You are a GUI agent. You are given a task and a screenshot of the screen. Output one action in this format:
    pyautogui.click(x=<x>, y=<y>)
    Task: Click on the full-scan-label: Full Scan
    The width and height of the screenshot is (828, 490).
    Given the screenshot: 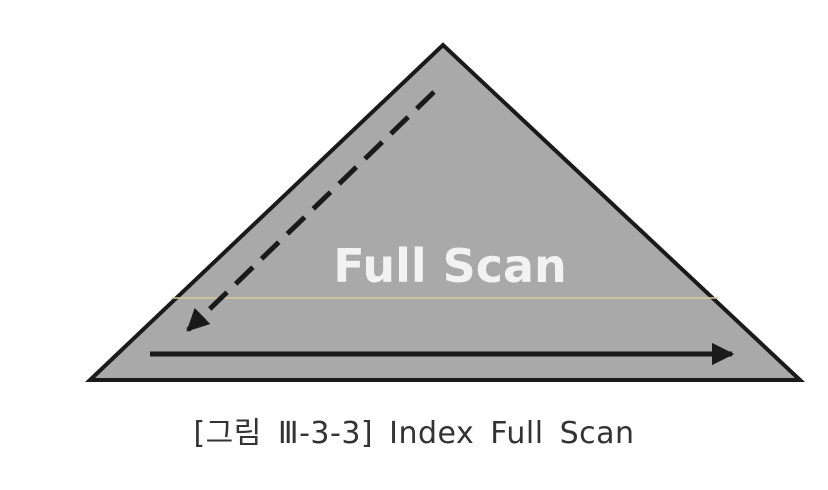 What is the action you would take?
    pyautogui.click(x=450, y=266)
    